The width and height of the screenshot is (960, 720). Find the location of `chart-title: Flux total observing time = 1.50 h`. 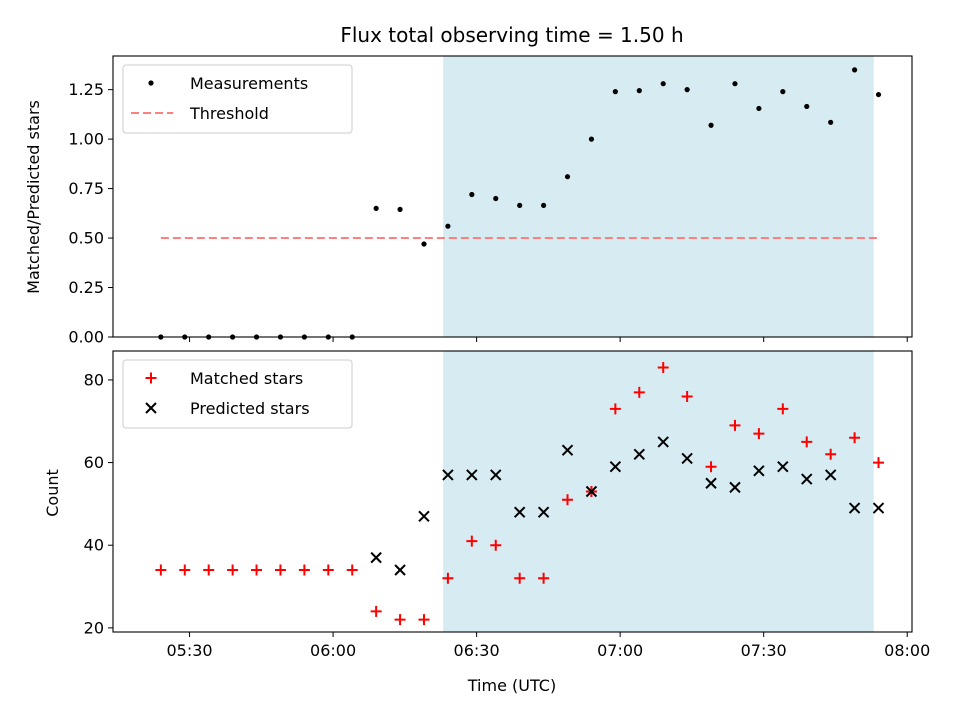

chart-title: Flux total observing time = 1.50 h is located at coordinates (511, 35).